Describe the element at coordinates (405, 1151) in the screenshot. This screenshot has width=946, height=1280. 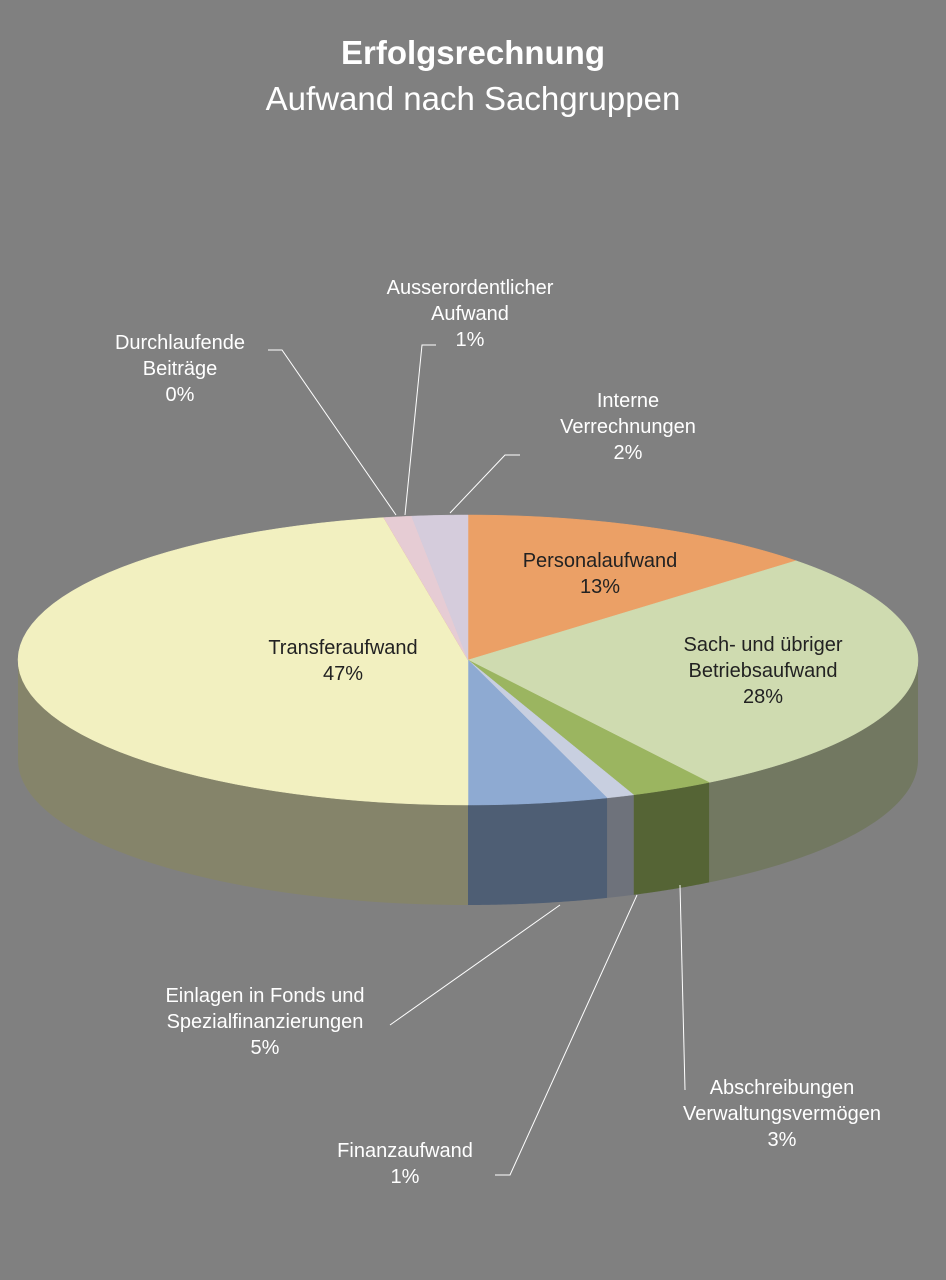
I see `category-label: Finanzaufwand` at that location.